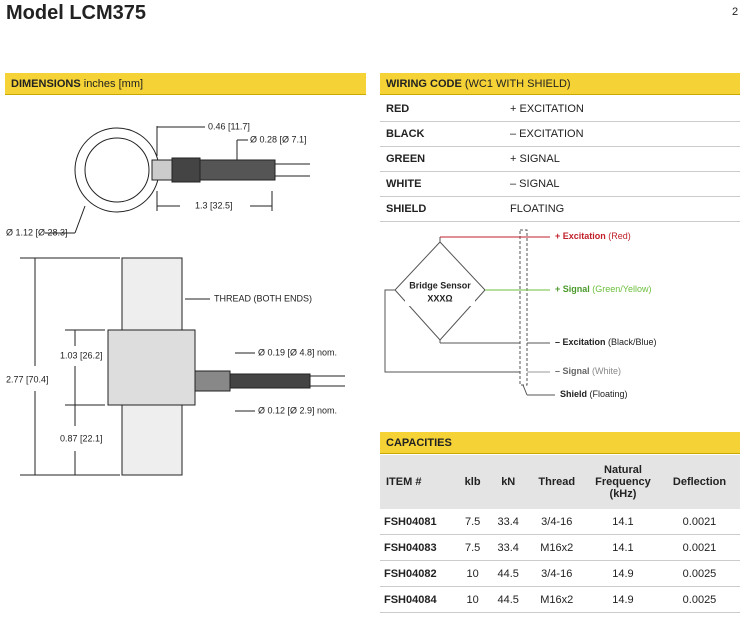 This screenshot has width=751, height=641. I want to click on title: Model LCM375, so click(76, 13).